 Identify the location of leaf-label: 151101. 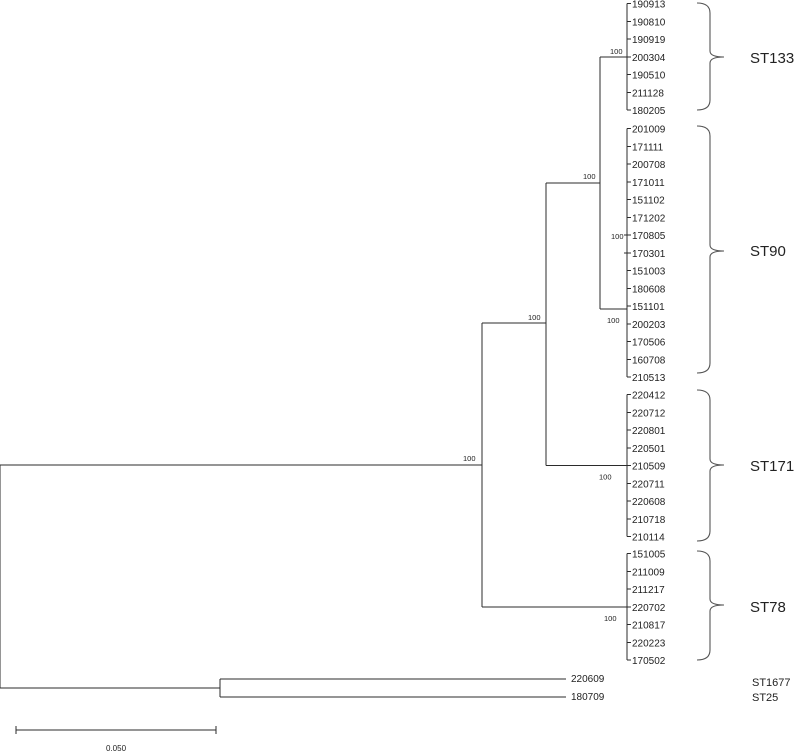
(648, 307).